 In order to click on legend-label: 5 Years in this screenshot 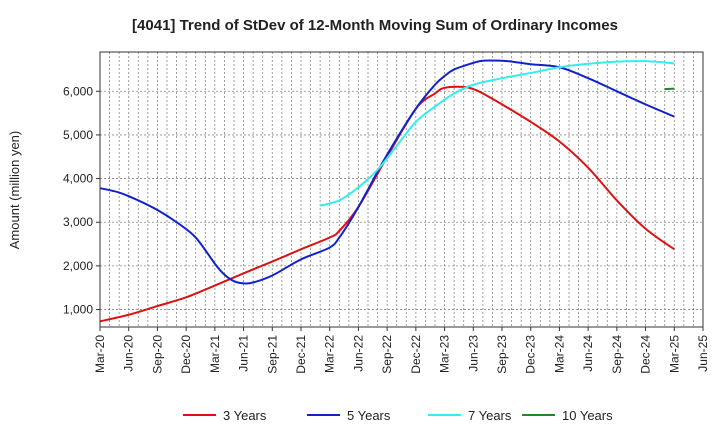, I will do `click(369, 415)`.